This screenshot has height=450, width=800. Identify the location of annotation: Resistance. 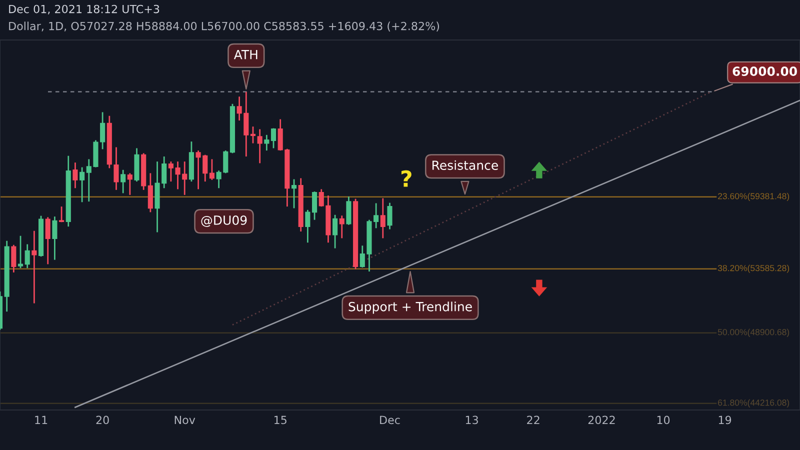
(465, 165).